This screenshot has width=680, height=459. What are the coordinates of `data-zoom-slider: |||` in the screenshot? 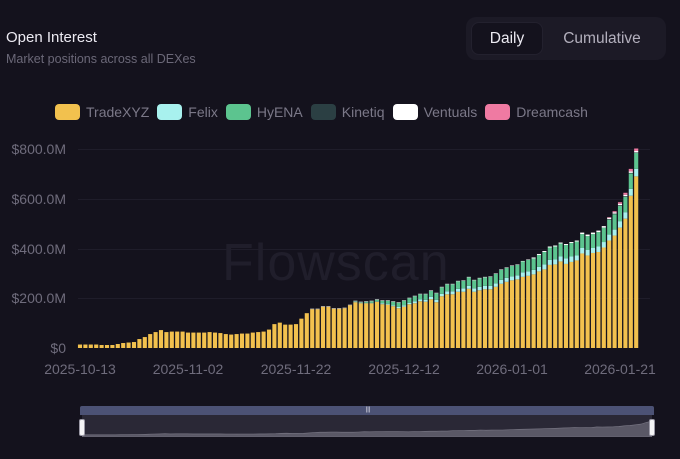 It's located at (367, 423).